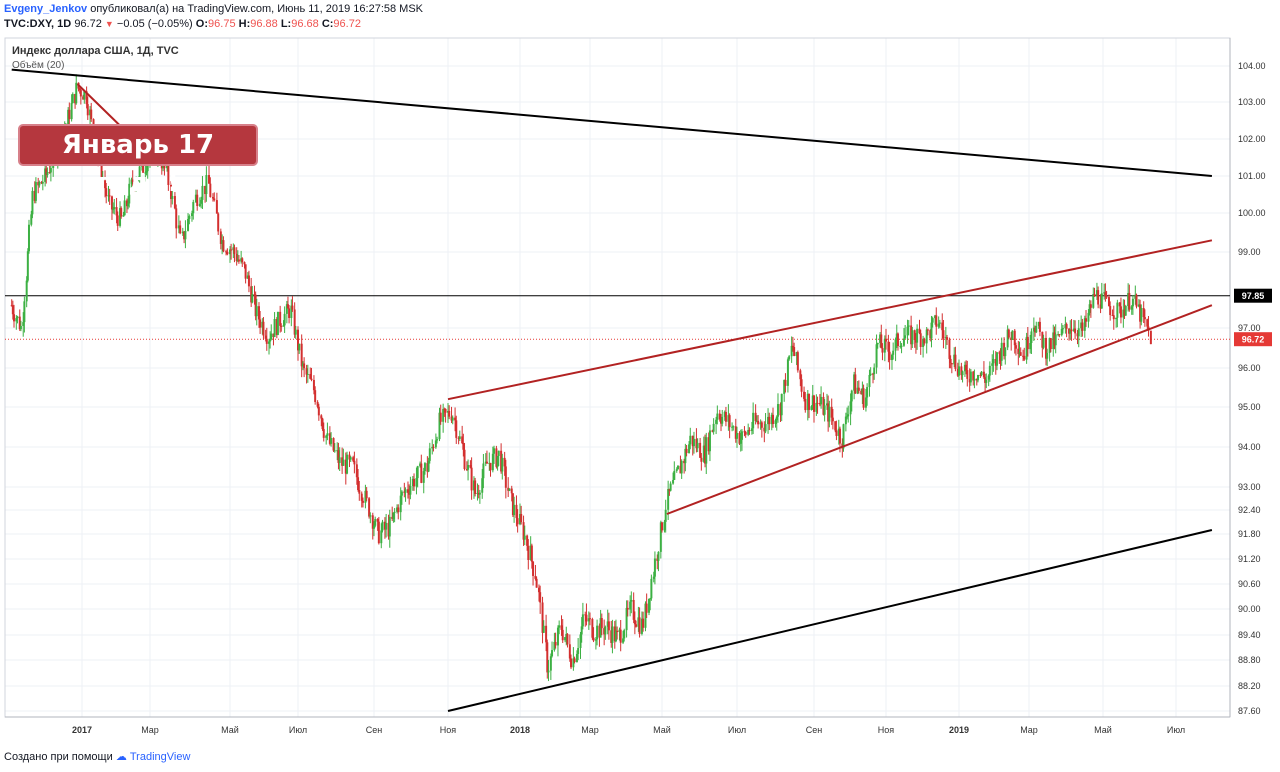 The width and height of the screenshot is (1280, 772). Describe the element at coordinates (154, 24) in the screenshot. I see `change-value: −0.05 (−0.05%)` at that location.